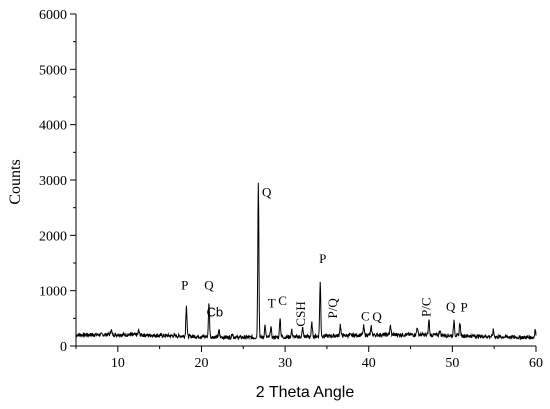  I want to click on peak-label: T, so click(272, 302).